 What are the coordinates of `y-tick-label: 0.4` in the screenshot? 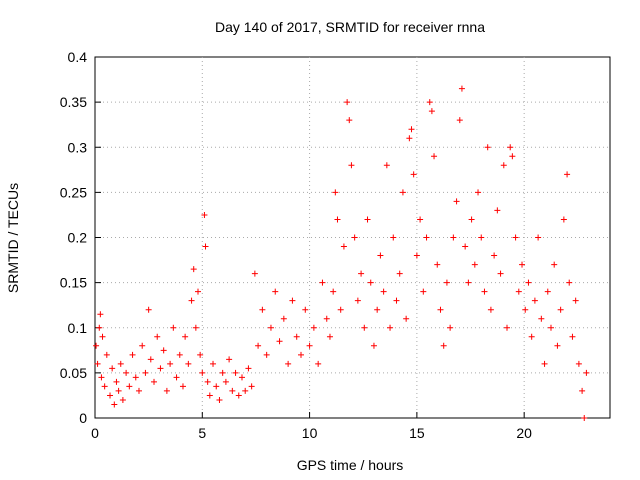 It's located at (78, 57).